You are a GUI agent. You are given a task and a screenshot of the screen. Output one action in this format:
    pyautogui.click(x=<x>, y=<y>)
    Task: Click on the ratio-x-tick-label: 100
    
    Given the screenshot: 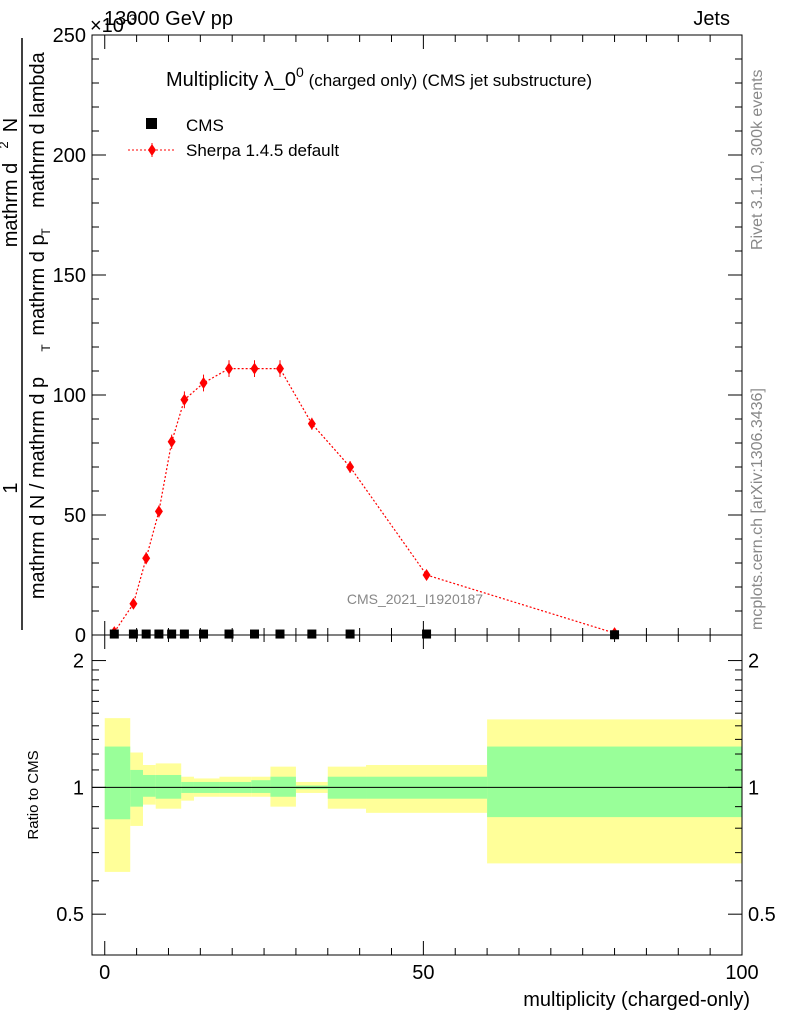 What is the action you would take?
    pyautogui.click(x=741, y=973)
    